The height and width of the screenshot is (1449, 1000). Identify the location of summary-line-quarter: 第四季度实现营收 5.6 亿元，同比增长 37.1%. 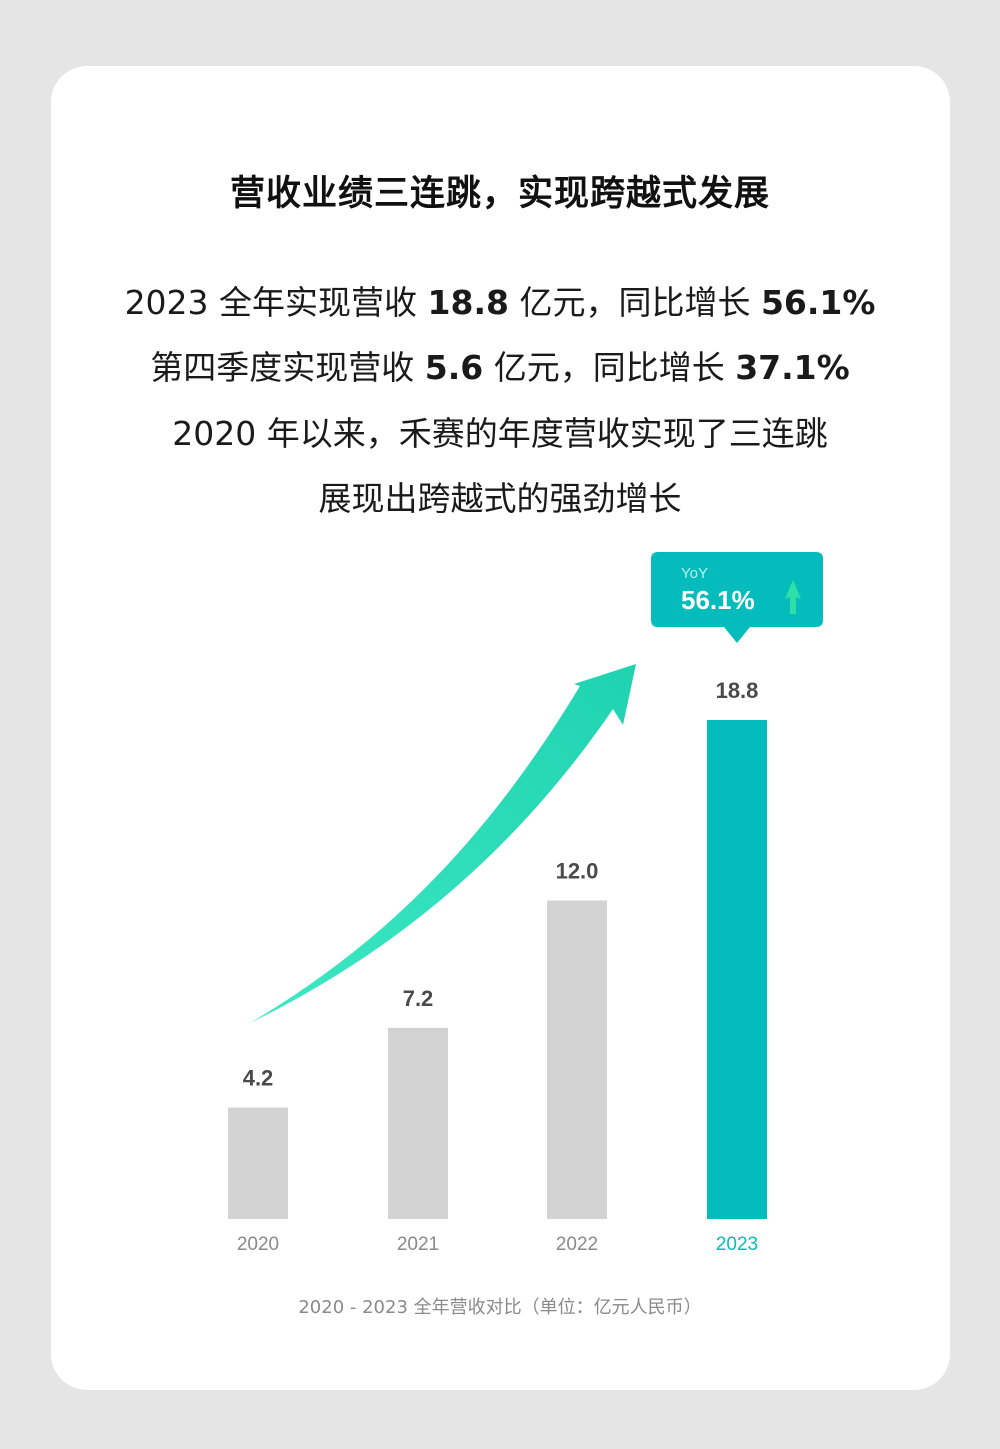
(500, 367).